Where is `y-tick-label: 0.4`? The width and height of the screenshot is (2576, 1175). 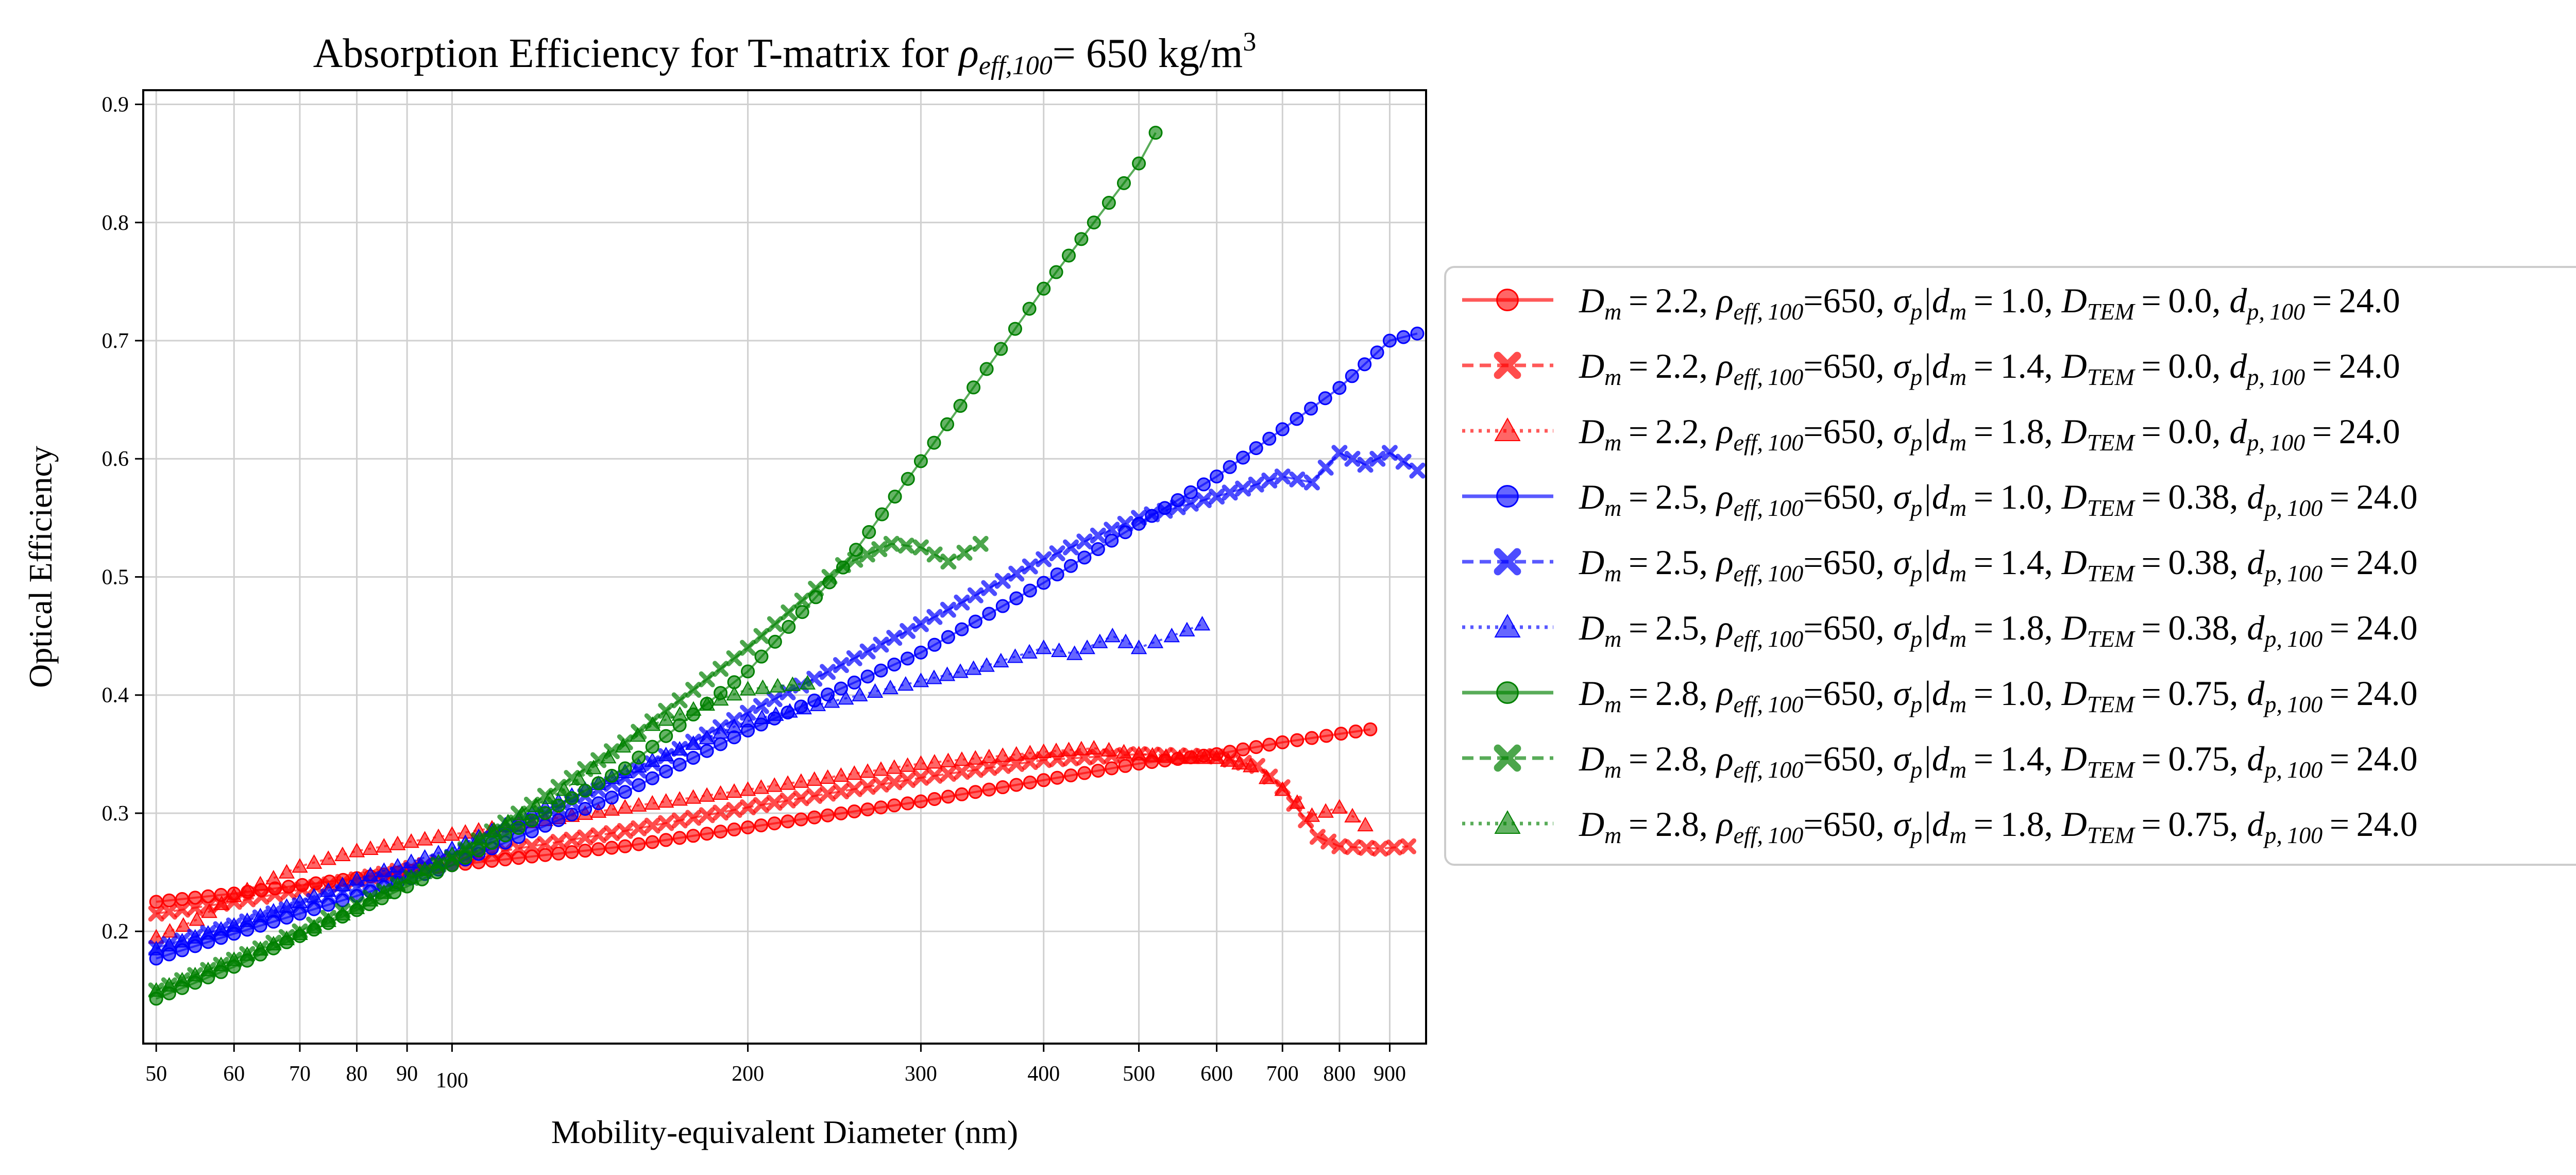 y-tick-label: 0.4 is located at coordinates (115, 696).